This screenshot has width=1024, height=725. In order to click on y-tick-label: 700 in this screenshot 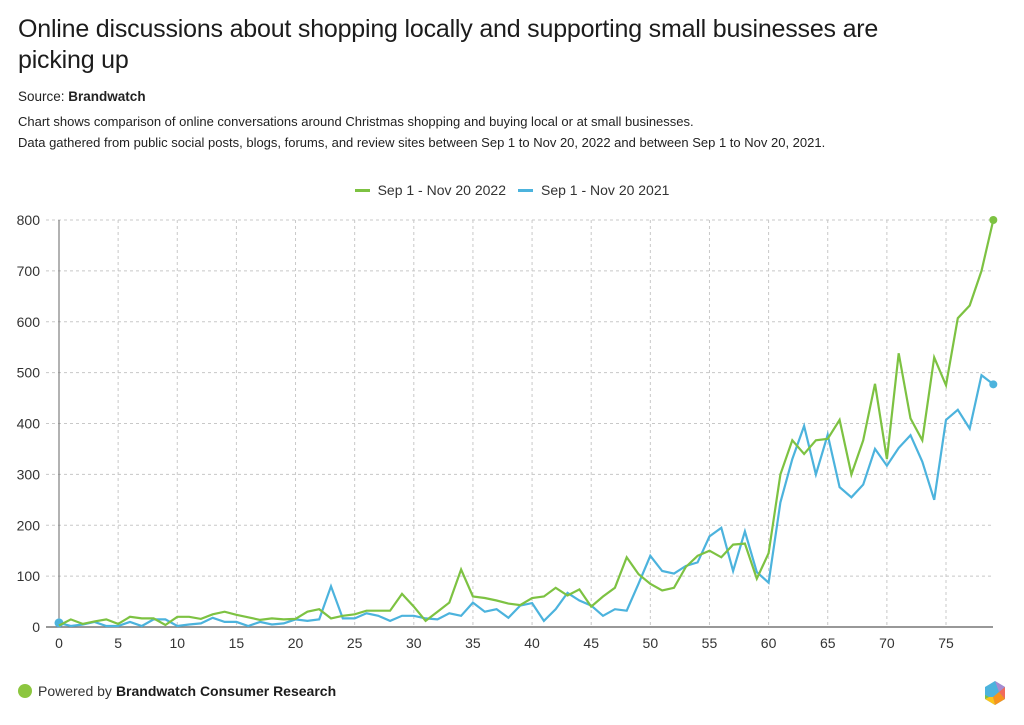, I will do `click(29, 271)`.